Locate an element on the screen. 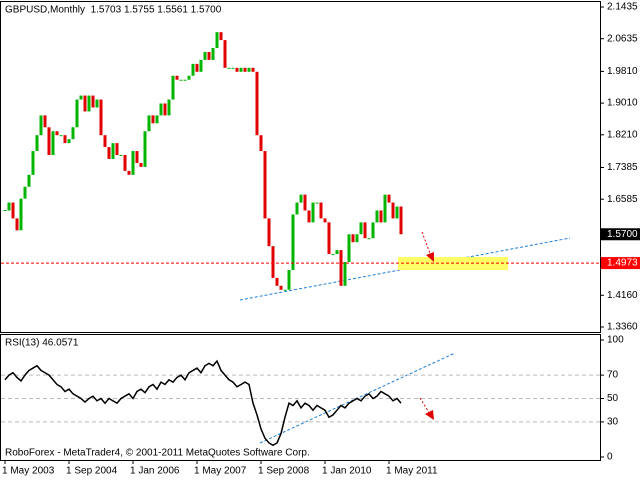 The width and height of the screenshot is (640, 480). x-tick-label: 1 Jan 2010 is located at coordinates (347, 471).